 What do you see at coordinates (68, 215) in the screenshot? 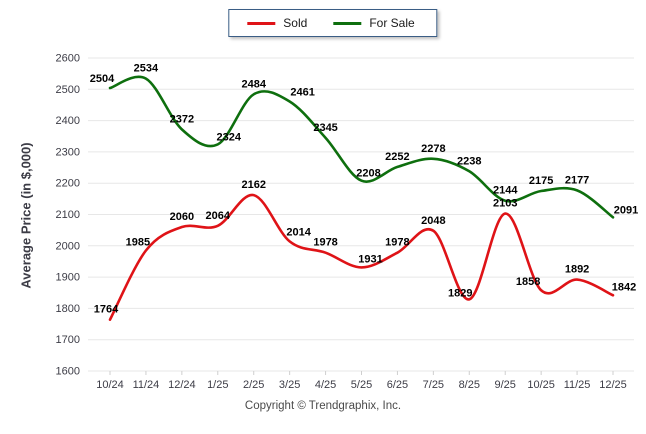
I see `y-tick-label: 2100` at bounding box center [68, 215].